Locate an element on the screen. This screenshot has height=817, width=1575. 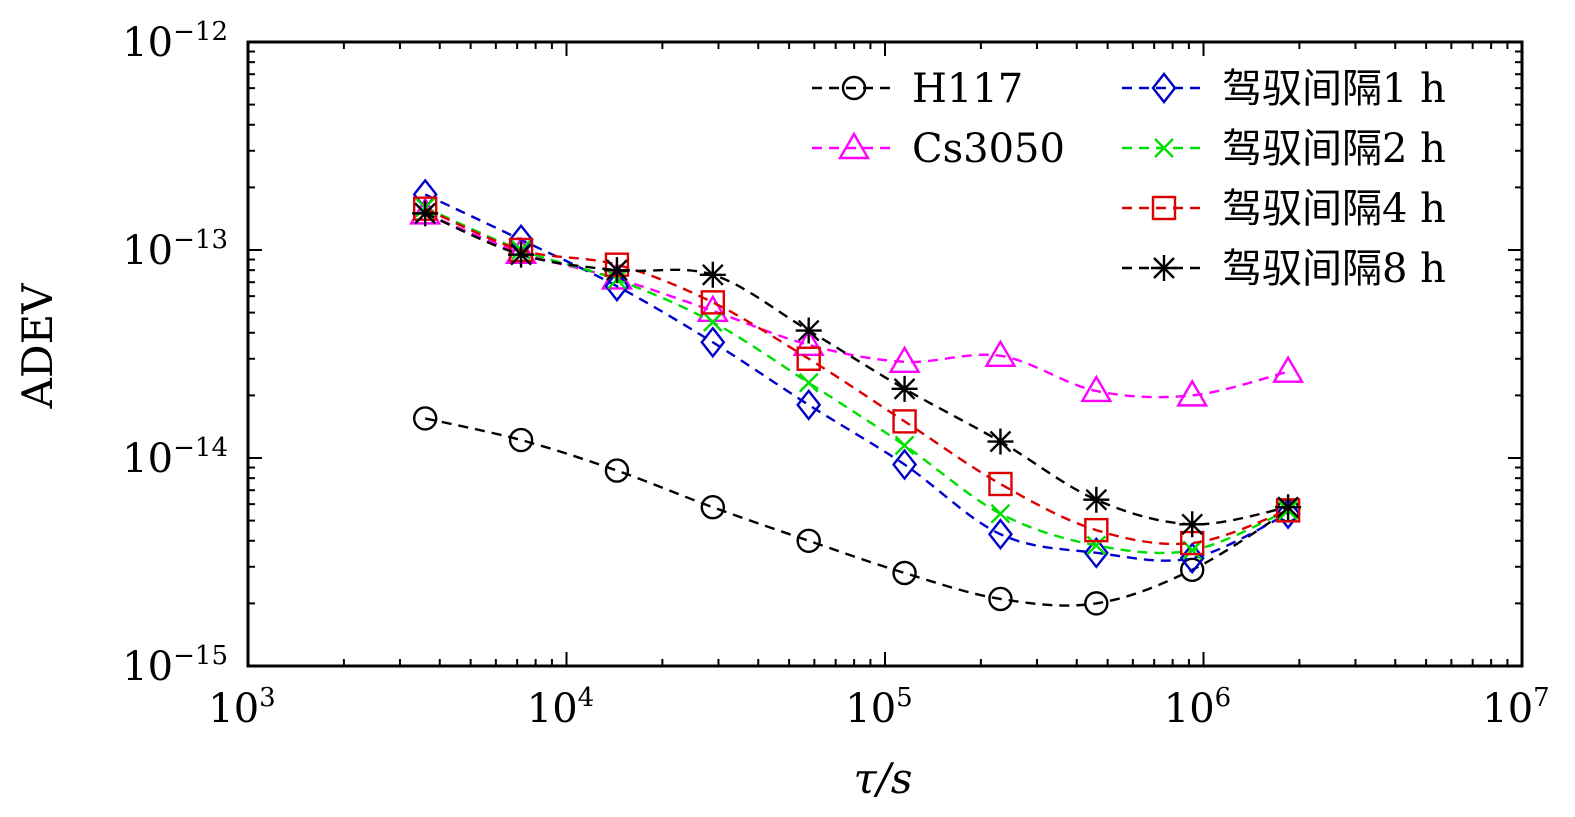
x-tick-labels: 103 104 105 106 107 is located at coordinates (878, 707).